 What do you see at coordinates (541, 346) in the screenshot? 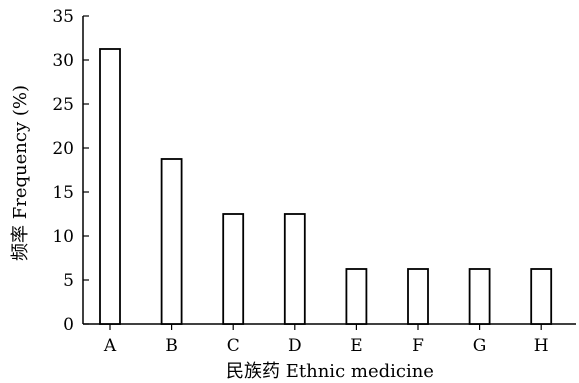
I see `x-tick-label-H: H` at bounding box center [541, 346].